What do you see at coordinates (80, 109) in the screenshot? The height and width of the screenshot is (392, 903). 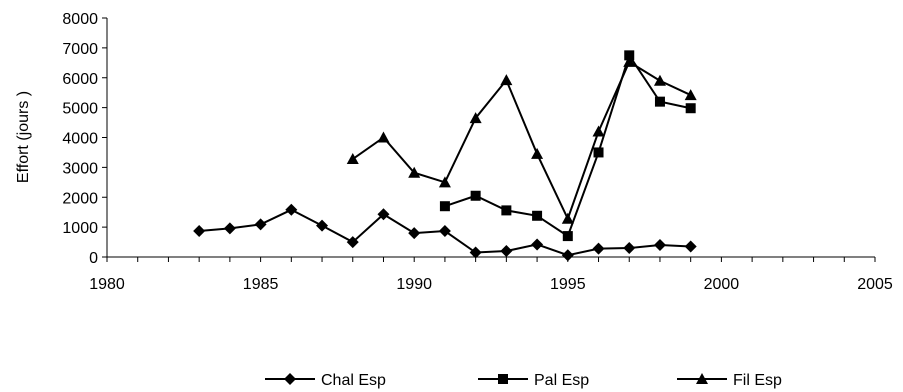 I see `y-tick-label: 5000` at bounding box center [80, 109].